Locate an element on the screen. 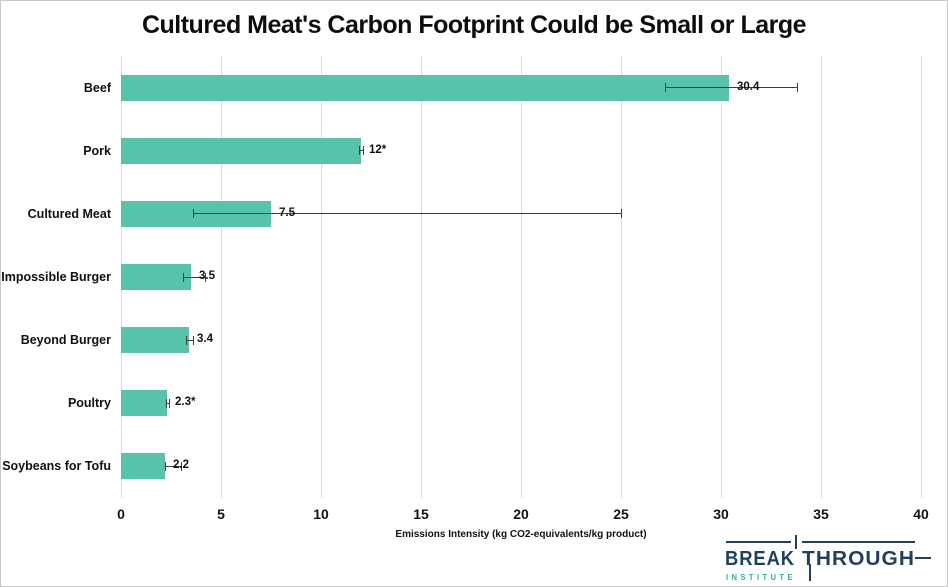 The image size is (948, 587). bar-beyond-burger is located at coordinates (155, 340).